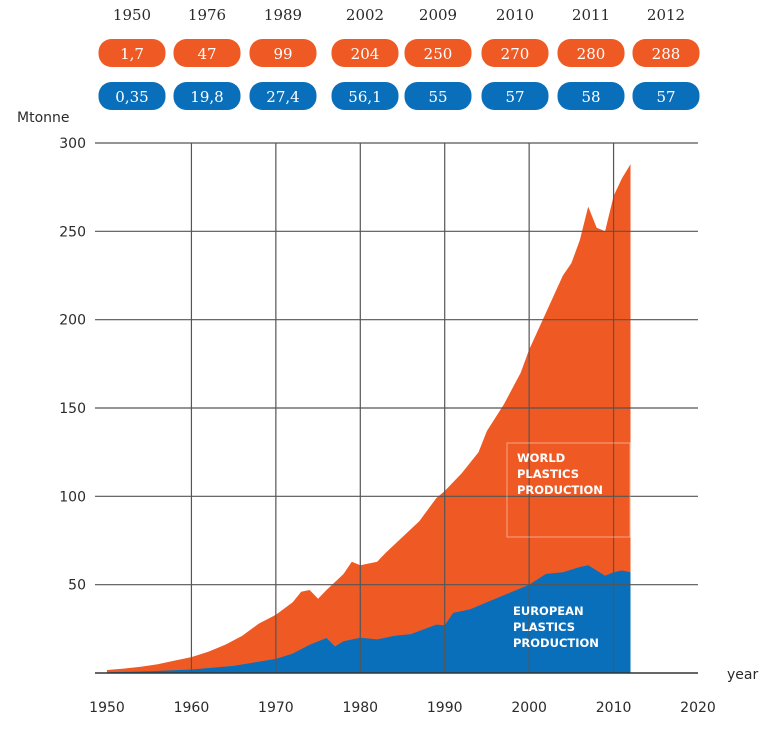  Describe the element at coordinates (560, 490) in the screenshot. I see `world-series-label-line-3: PRODUCTION` at that location.